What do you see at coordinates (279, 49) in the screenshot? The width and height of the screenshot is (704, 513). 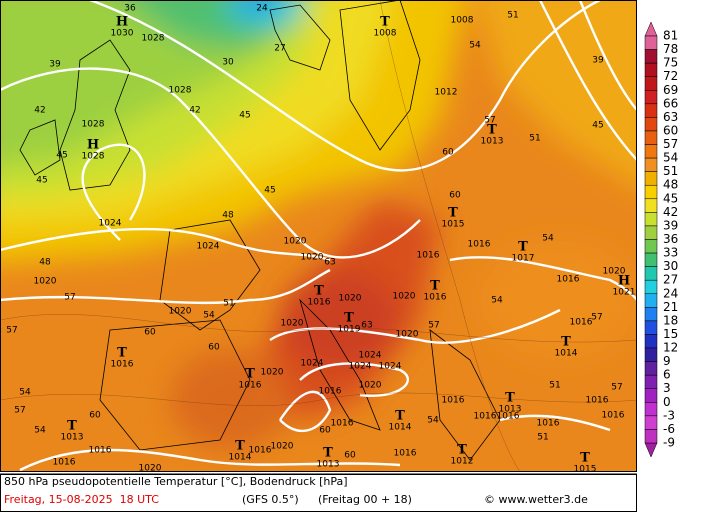 I see `isotherm-label: 27` at bounding box center [279, 49].